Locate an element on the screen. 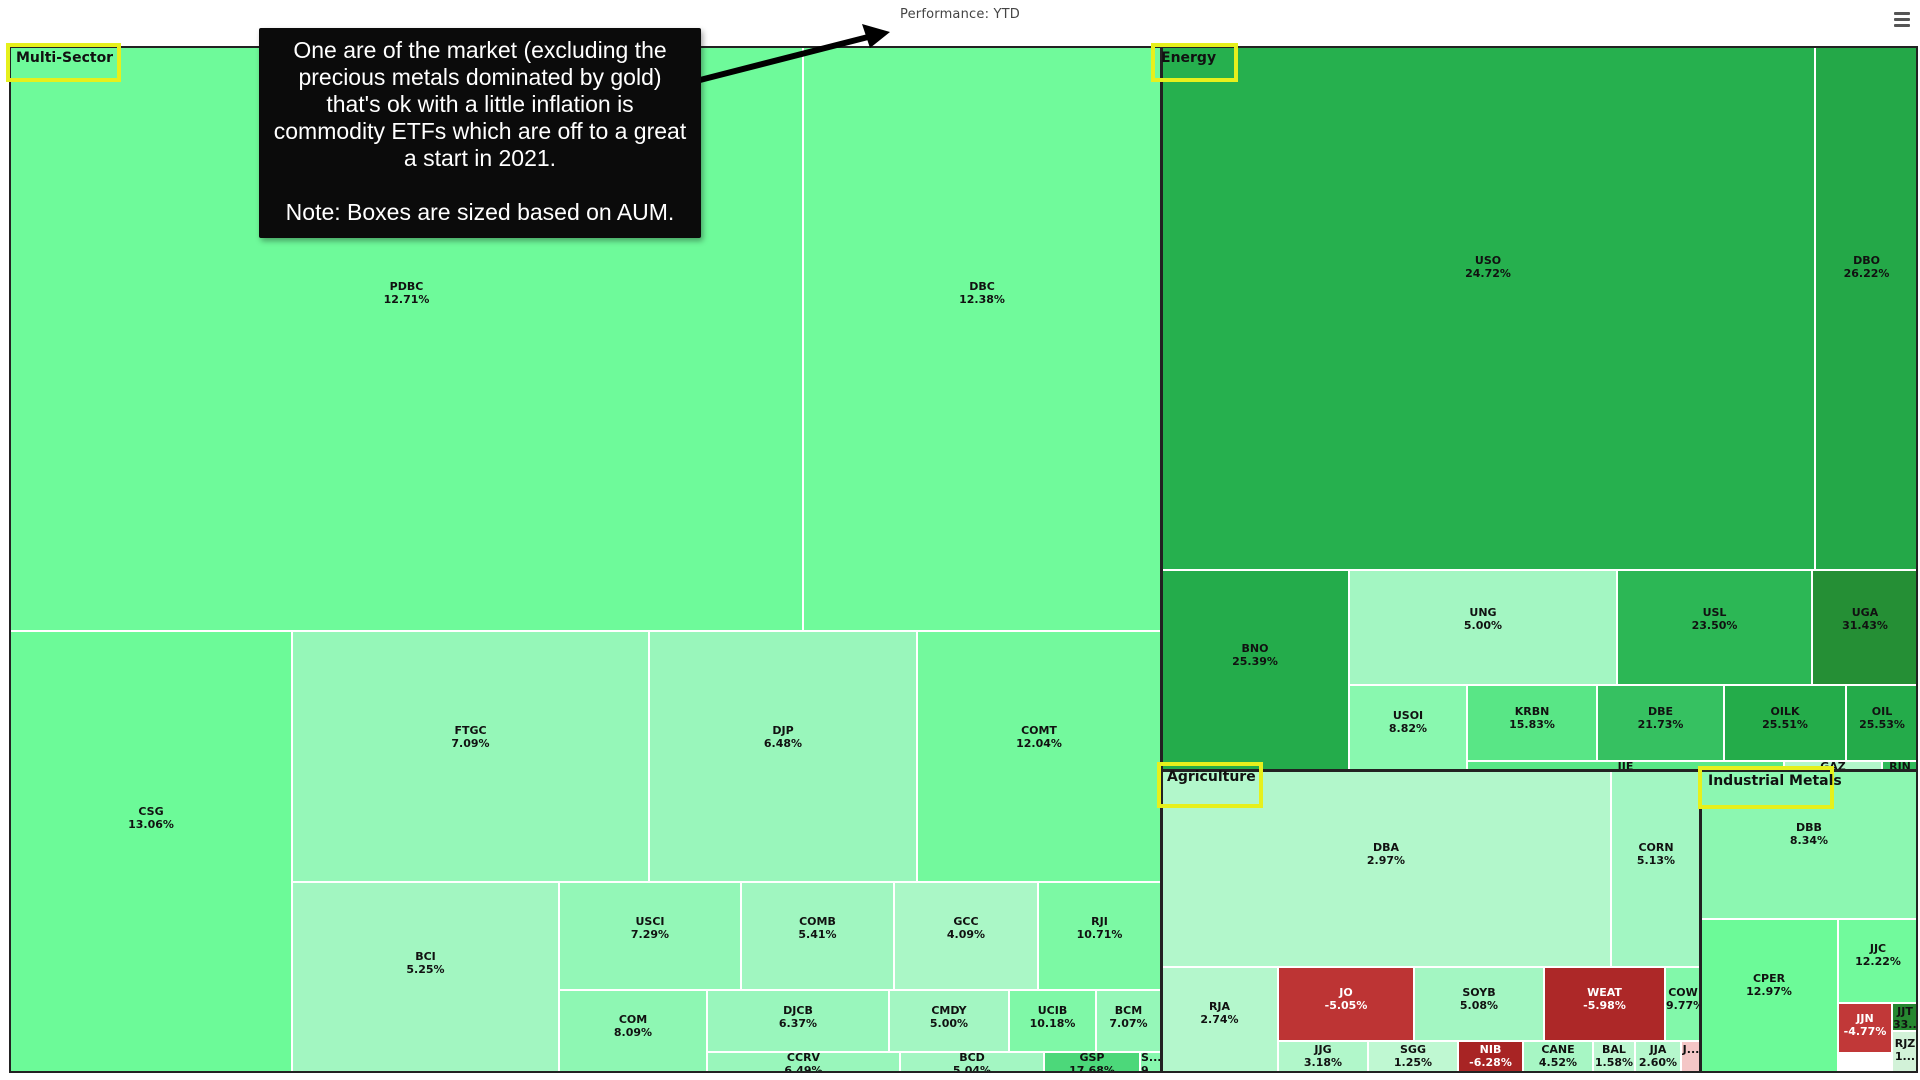  treemap-tile-dbe: DBE 21.73% is located at coordinates (1660, 723).